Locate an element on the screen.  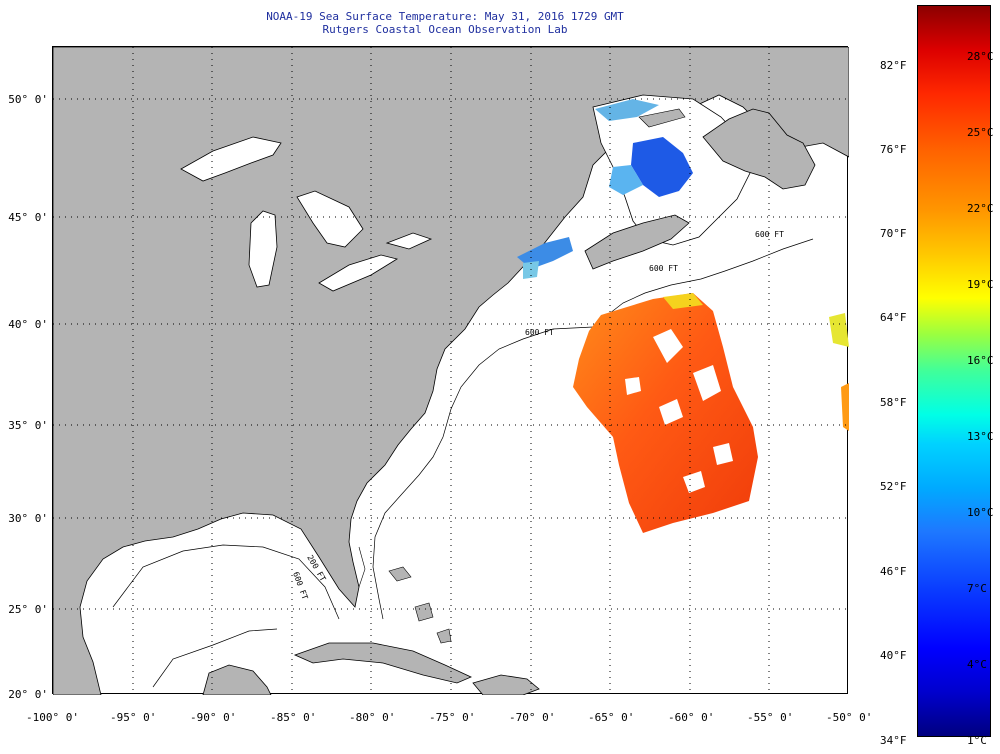
lake-erie is located at coordinates (358, 273).